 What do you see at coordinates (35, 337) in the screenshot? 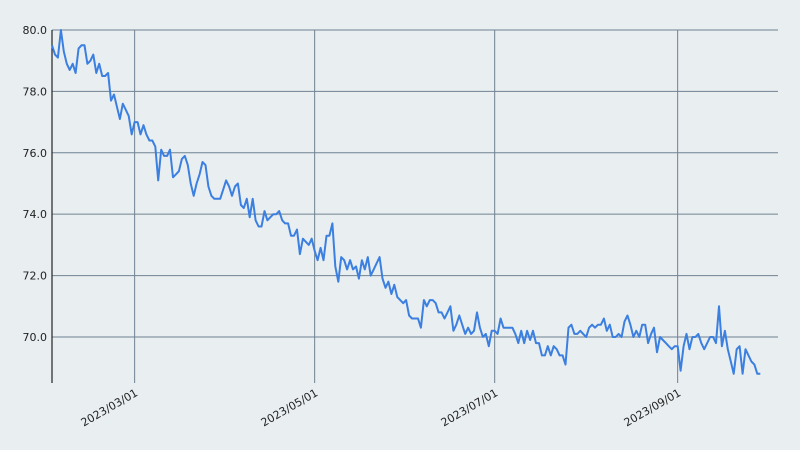
I see `y-tick-label: 70.0` at bounding box center [35, 337].